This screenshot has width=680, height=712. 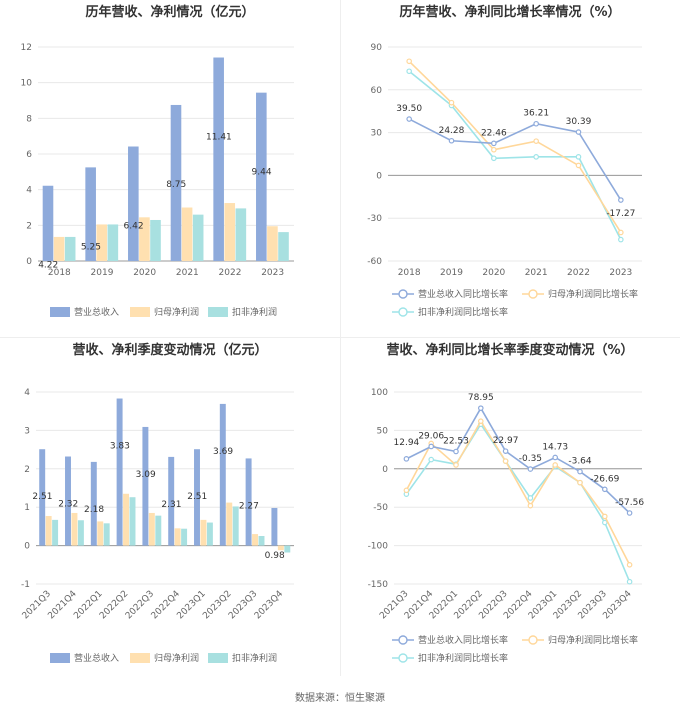 What do you see at coordinates (340, 338) in the screenshot?
I see `vertical-divider` at bounding box center [340, 338].